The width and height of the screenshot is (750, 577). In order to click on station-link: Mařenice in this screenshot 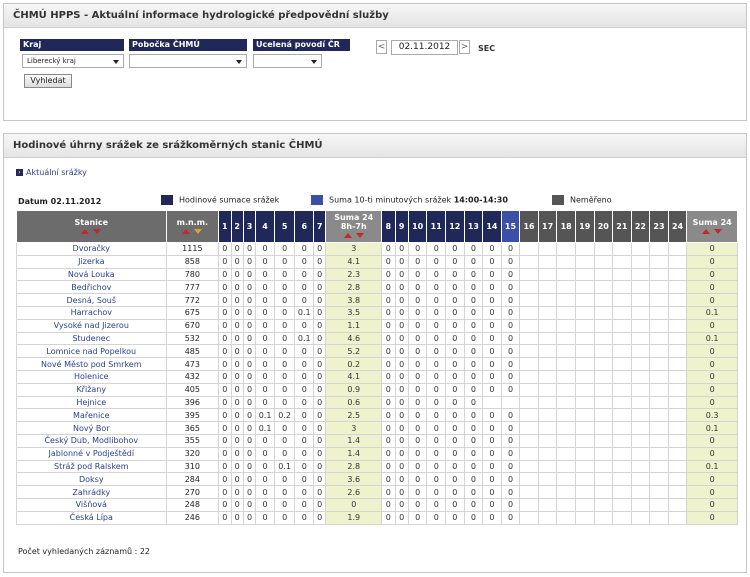, I will do `click(91, 415)`.